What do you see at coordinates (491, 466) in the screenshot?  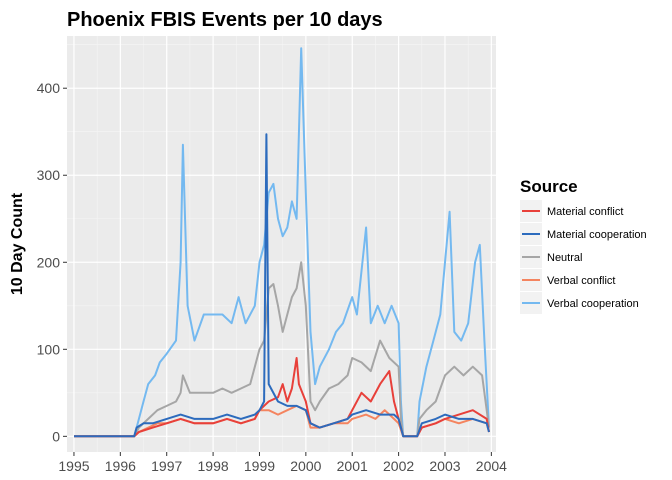 I see `x-tick-label: 2004` at bounding box center [491, 466].